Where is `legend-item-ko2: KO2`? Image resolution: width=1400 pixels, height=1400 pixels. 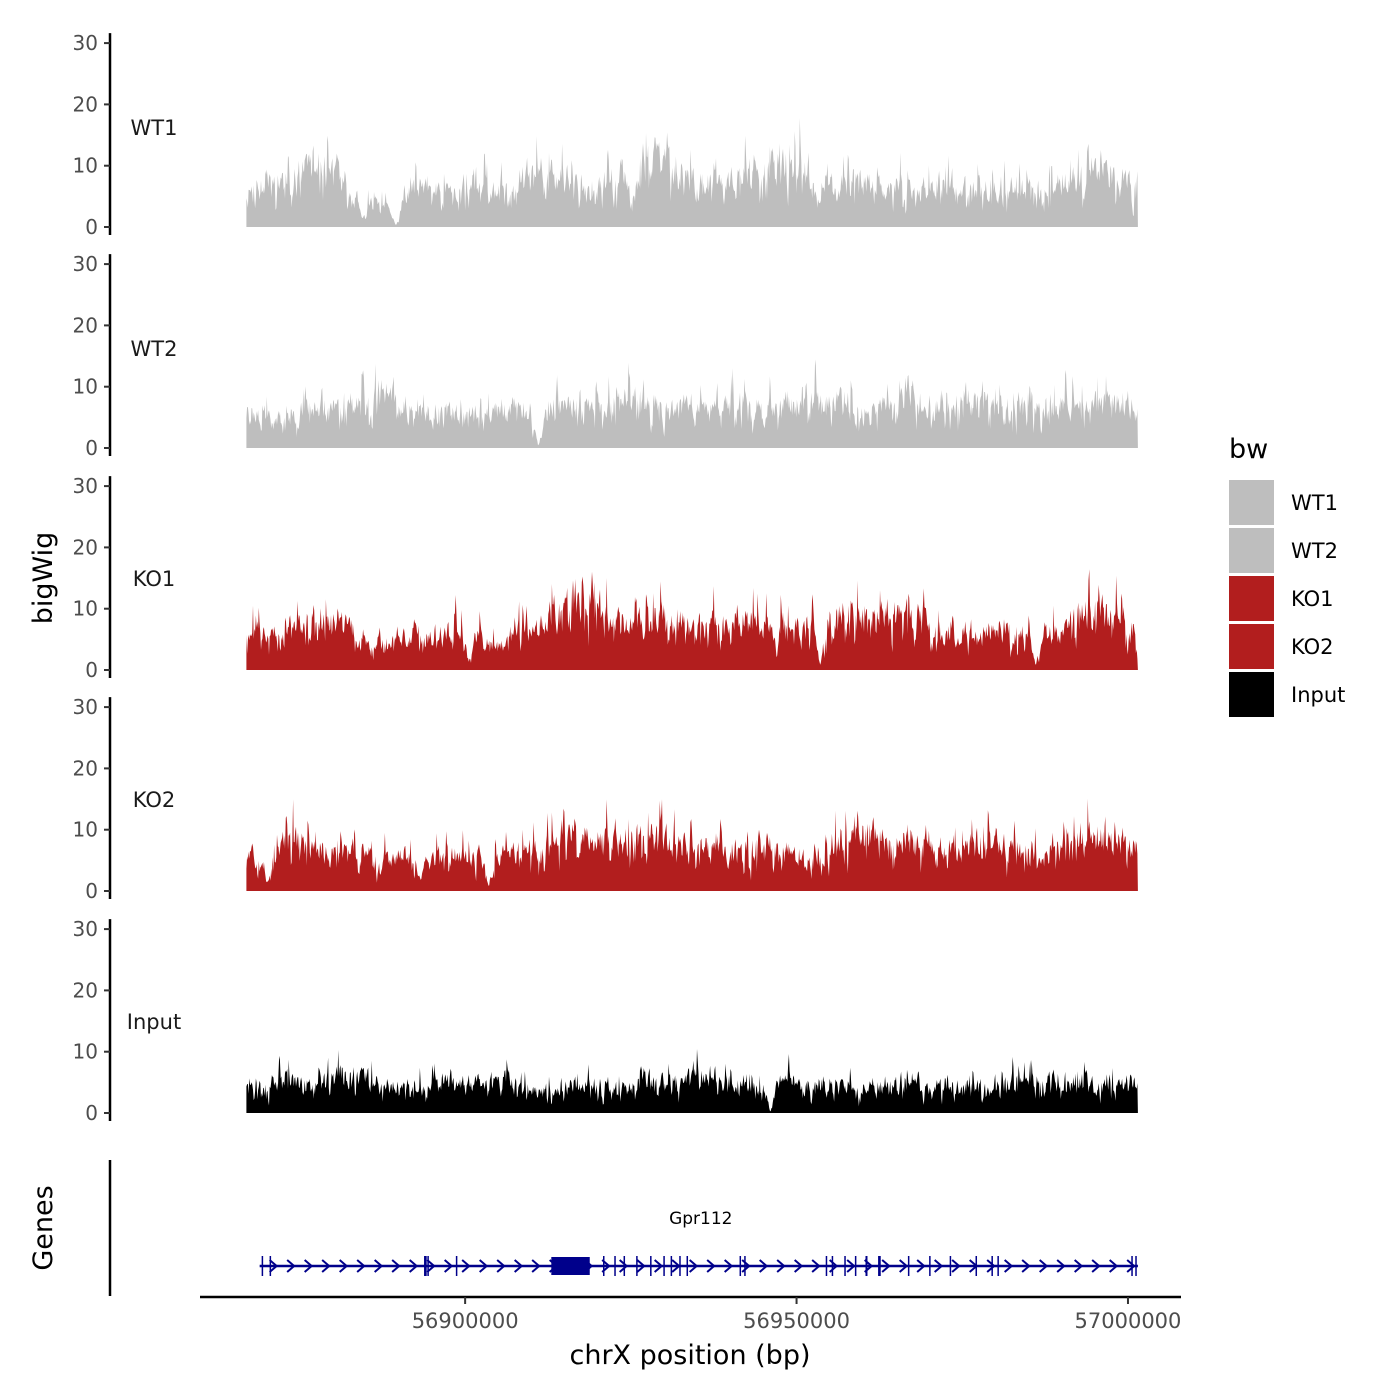
legend-item-ko2: KO2 is located at coordinates (1281, 646).